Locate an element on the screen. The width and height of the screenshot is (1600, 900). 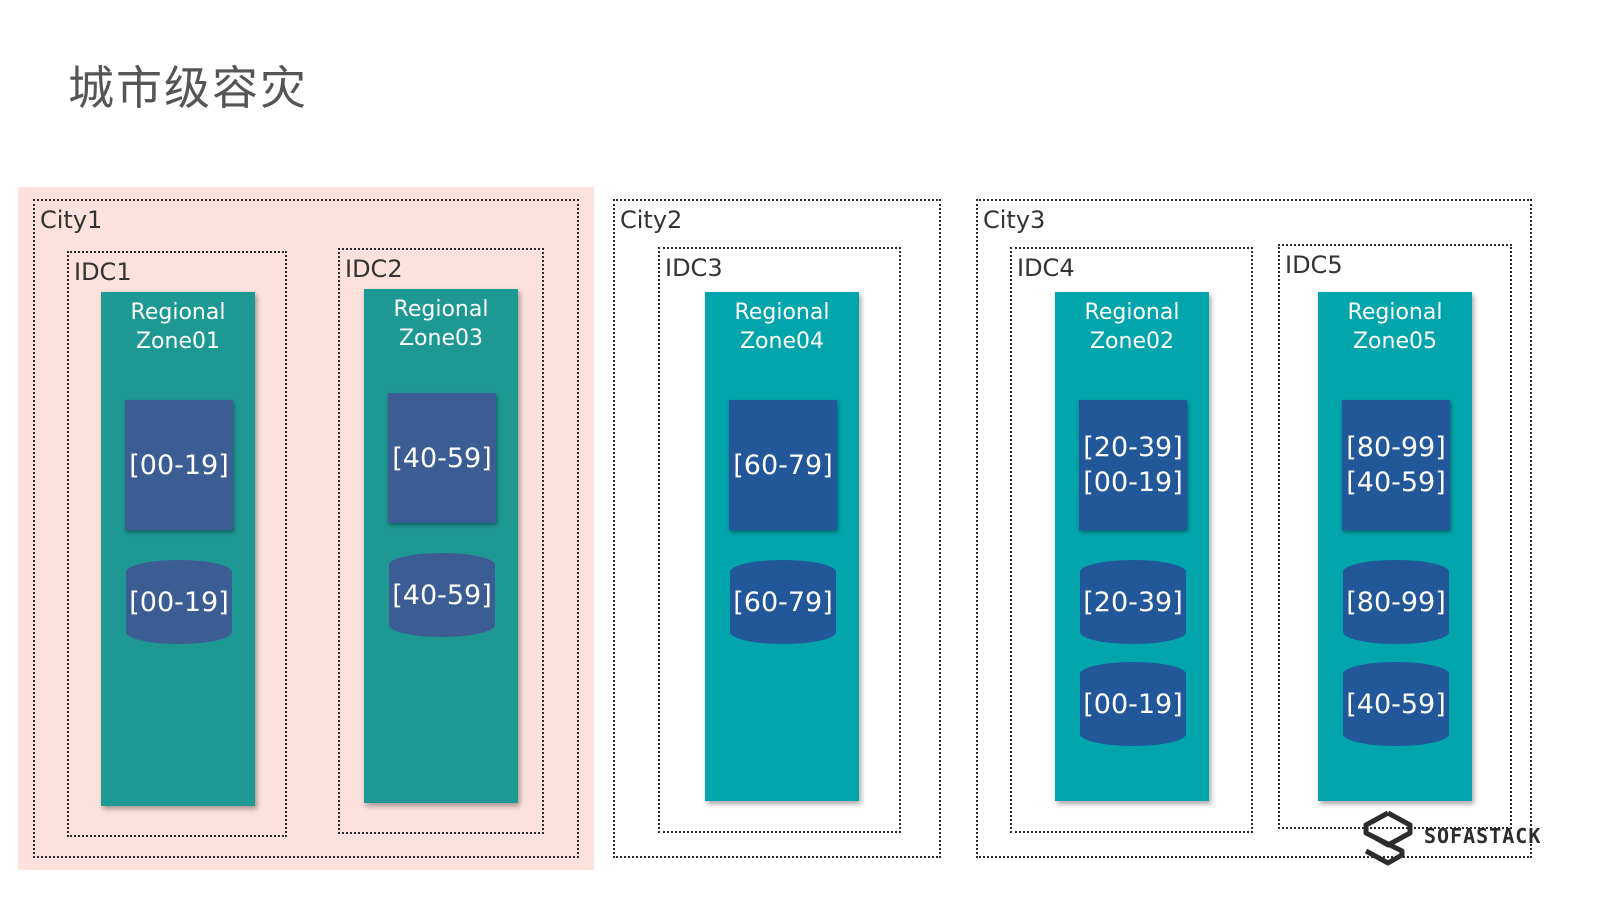
zone-title: Regional Zone05 is located at coordinates (1395, 327).